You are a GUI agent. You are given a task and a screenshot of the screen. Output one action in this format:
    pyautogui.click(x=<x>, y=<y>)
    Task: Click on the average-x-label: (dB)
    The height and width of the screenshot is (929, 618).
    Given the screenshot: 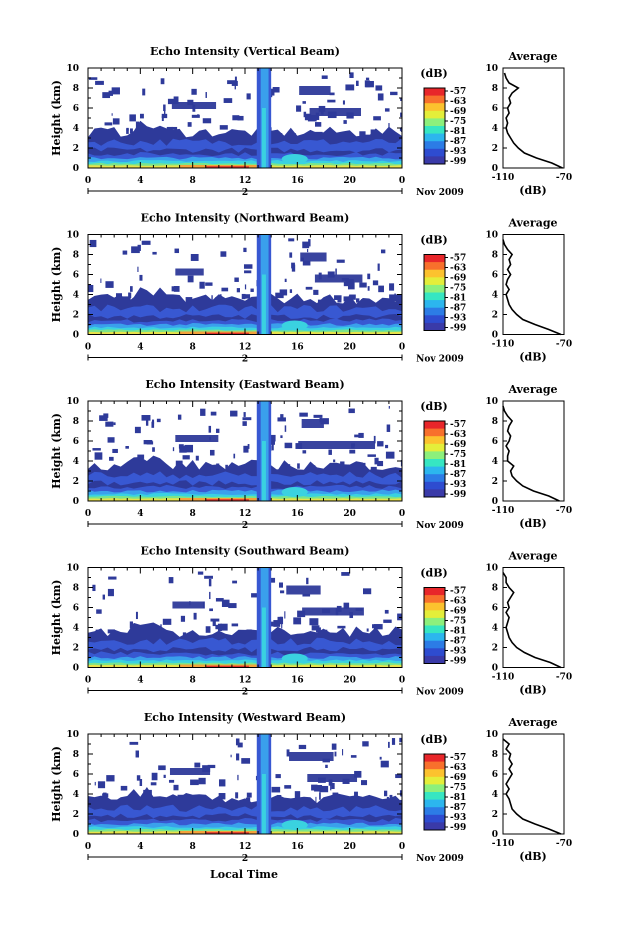 What is the action you would take?
    pyautogui.click(x=532, y=357)
    